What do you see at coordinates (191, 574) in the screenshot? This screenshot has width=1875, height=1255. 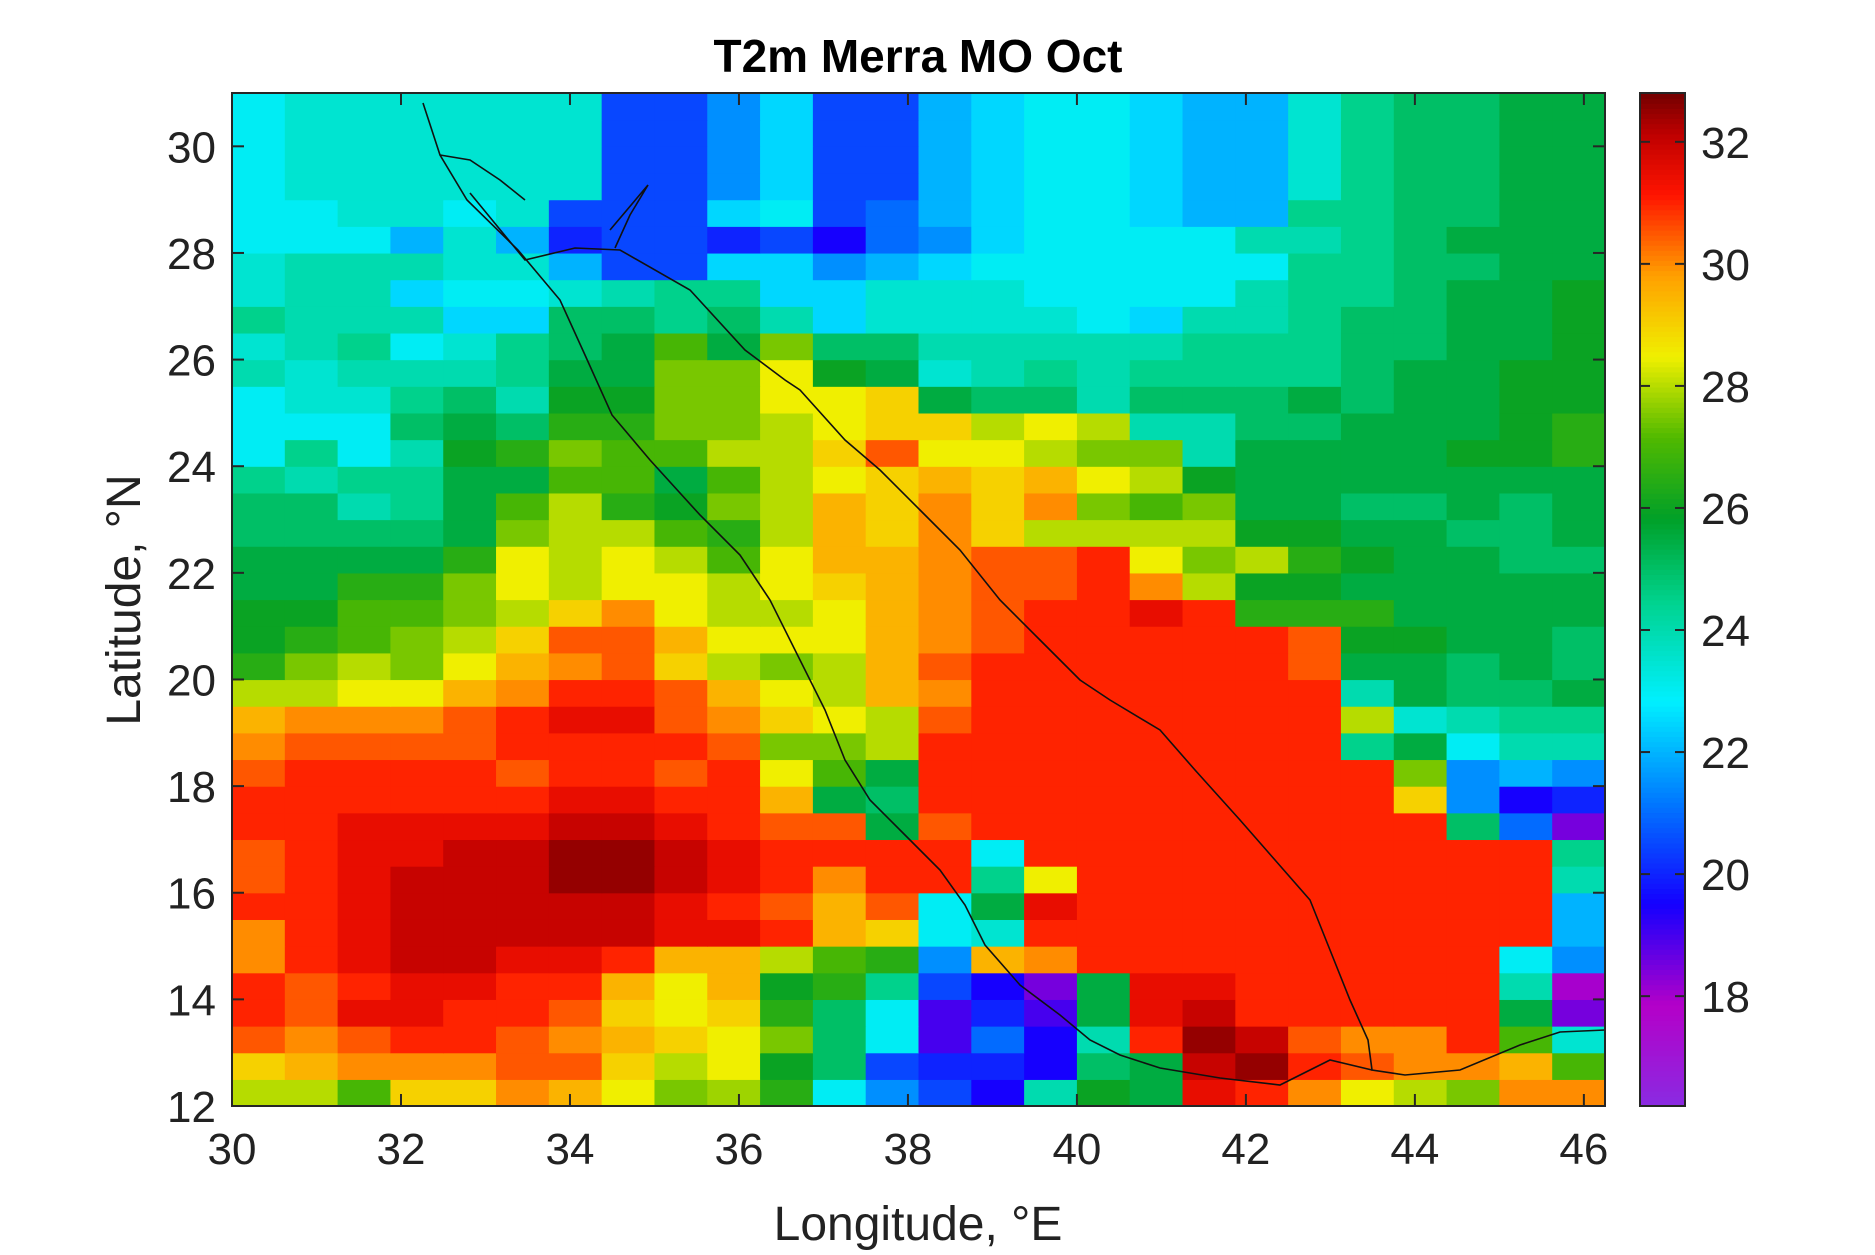 I see `y-tick-label: 22` at bounding box center [191, 574].